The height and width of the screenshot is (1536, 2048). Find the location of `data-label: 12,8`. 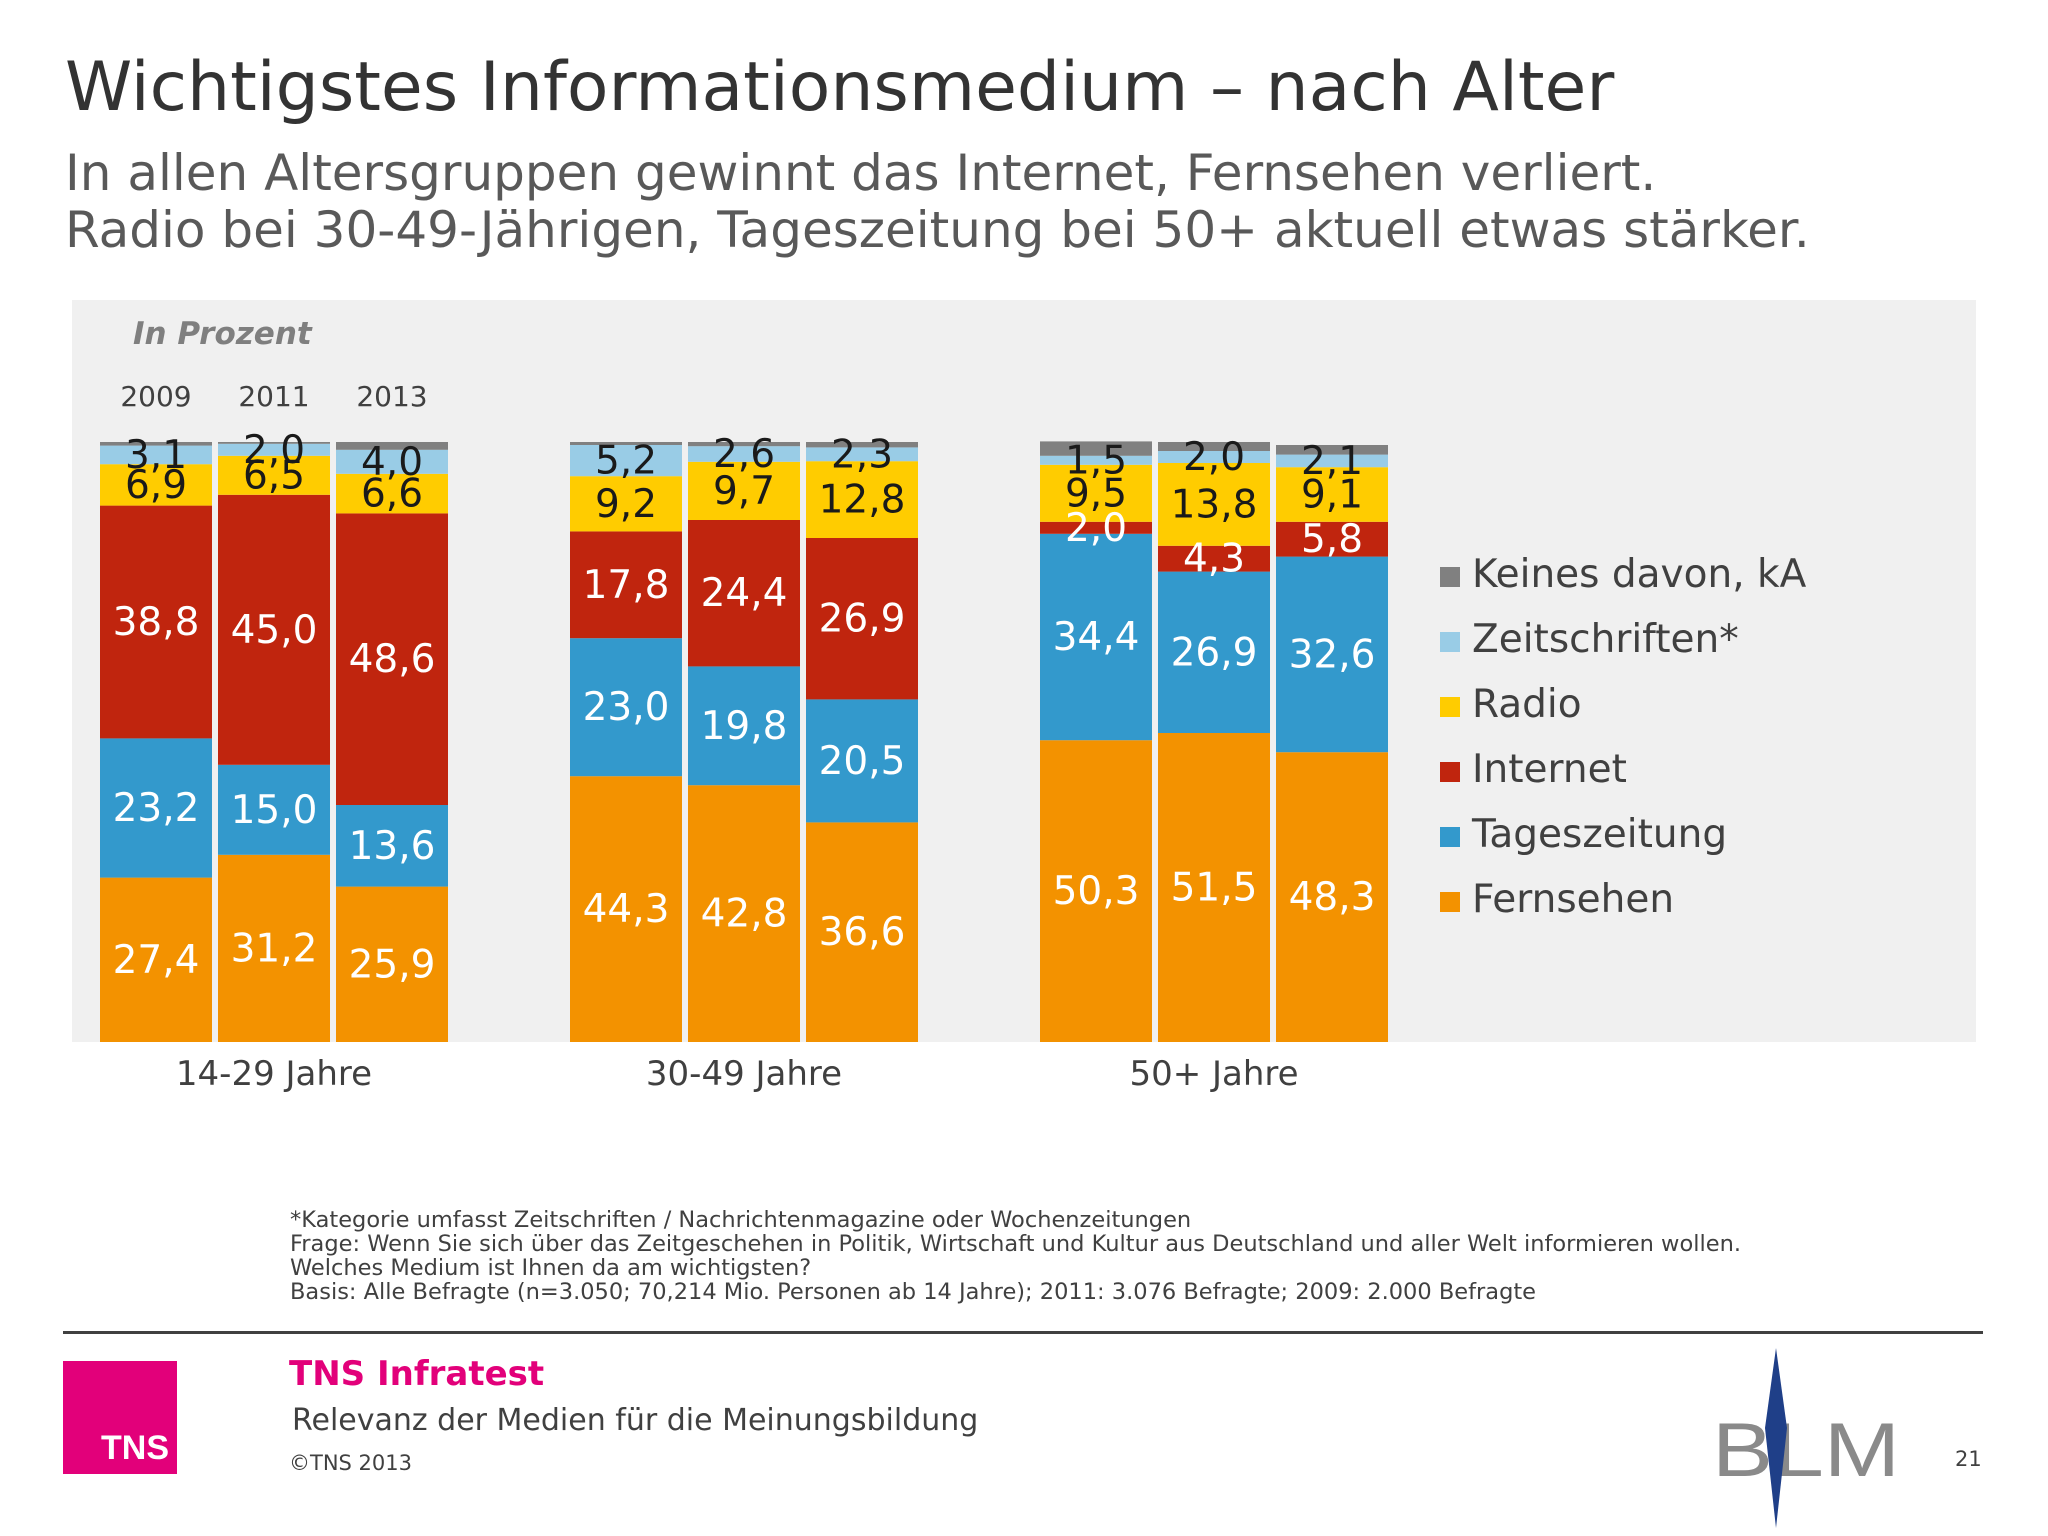

data-label: 12,8 is located at coordinates (862, 500).